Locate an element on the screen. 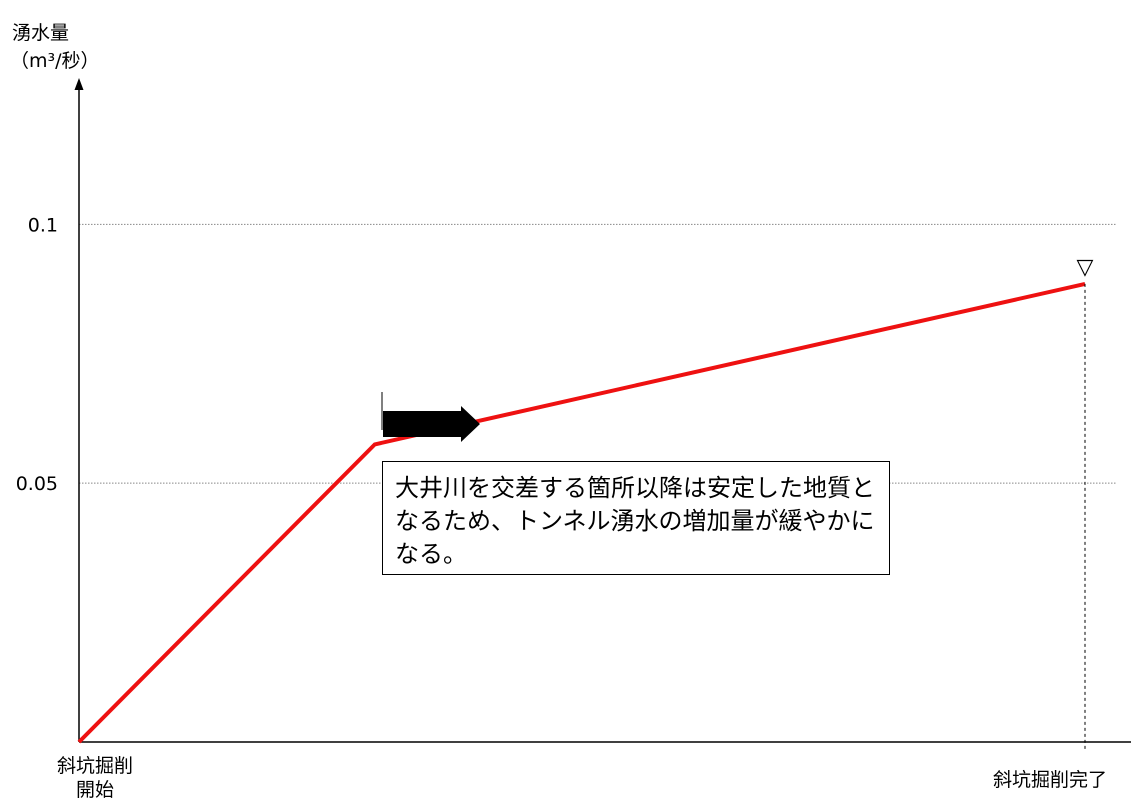 Image resolution: width=1131 pixels, height=803 pixels. y-axis-arrowhead is located at coordinates (79, 84).